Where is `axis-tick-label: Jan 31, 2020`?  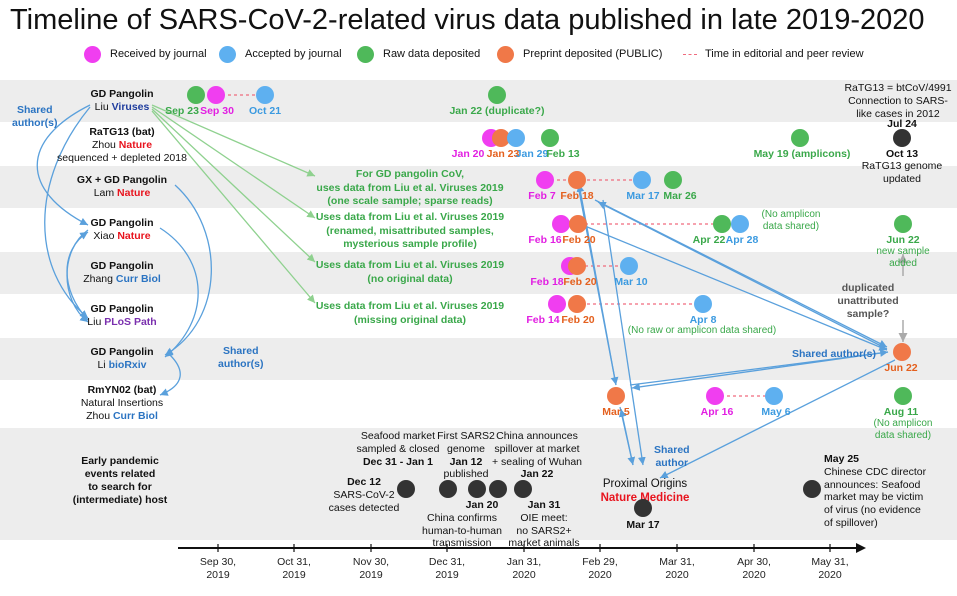
axis-tick-label: Jan 31, 2020 is located at coordinates (524, 569).